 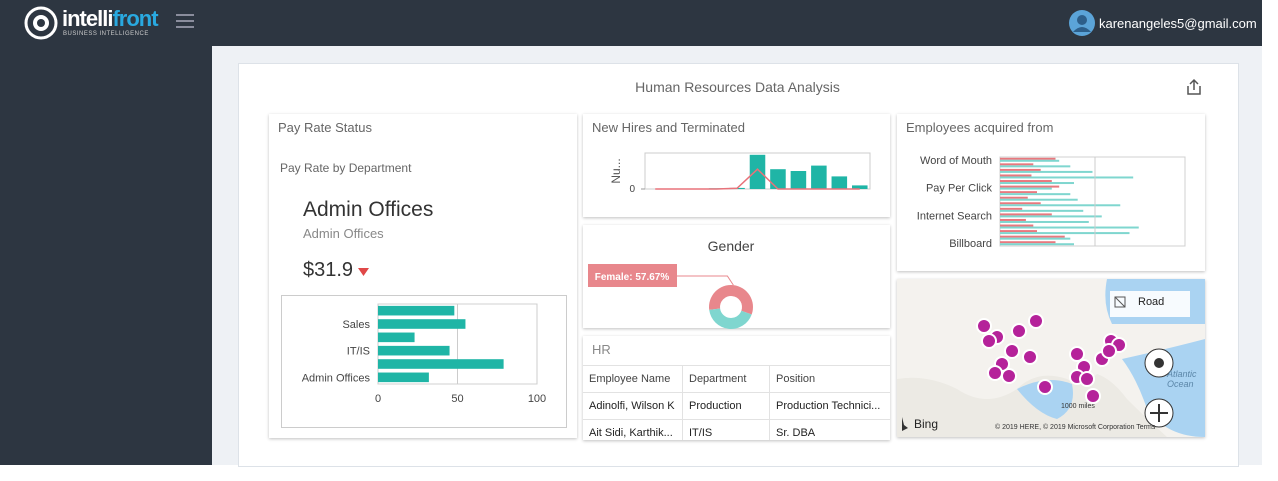 I want to click on avatar, so click(x=1082, y=23).